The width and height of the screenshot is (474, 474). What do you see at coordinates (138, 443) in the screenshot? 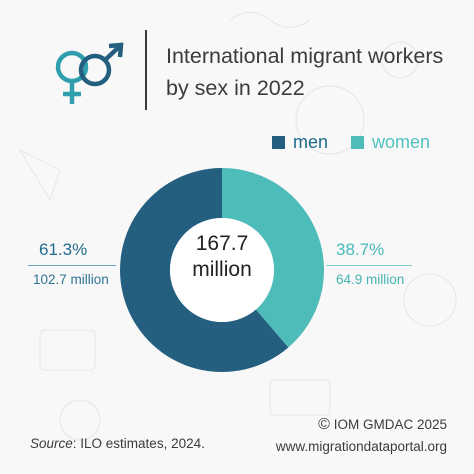
I see `source-text: : ILO estimates, 2024.` at bounding box center [138, 443].